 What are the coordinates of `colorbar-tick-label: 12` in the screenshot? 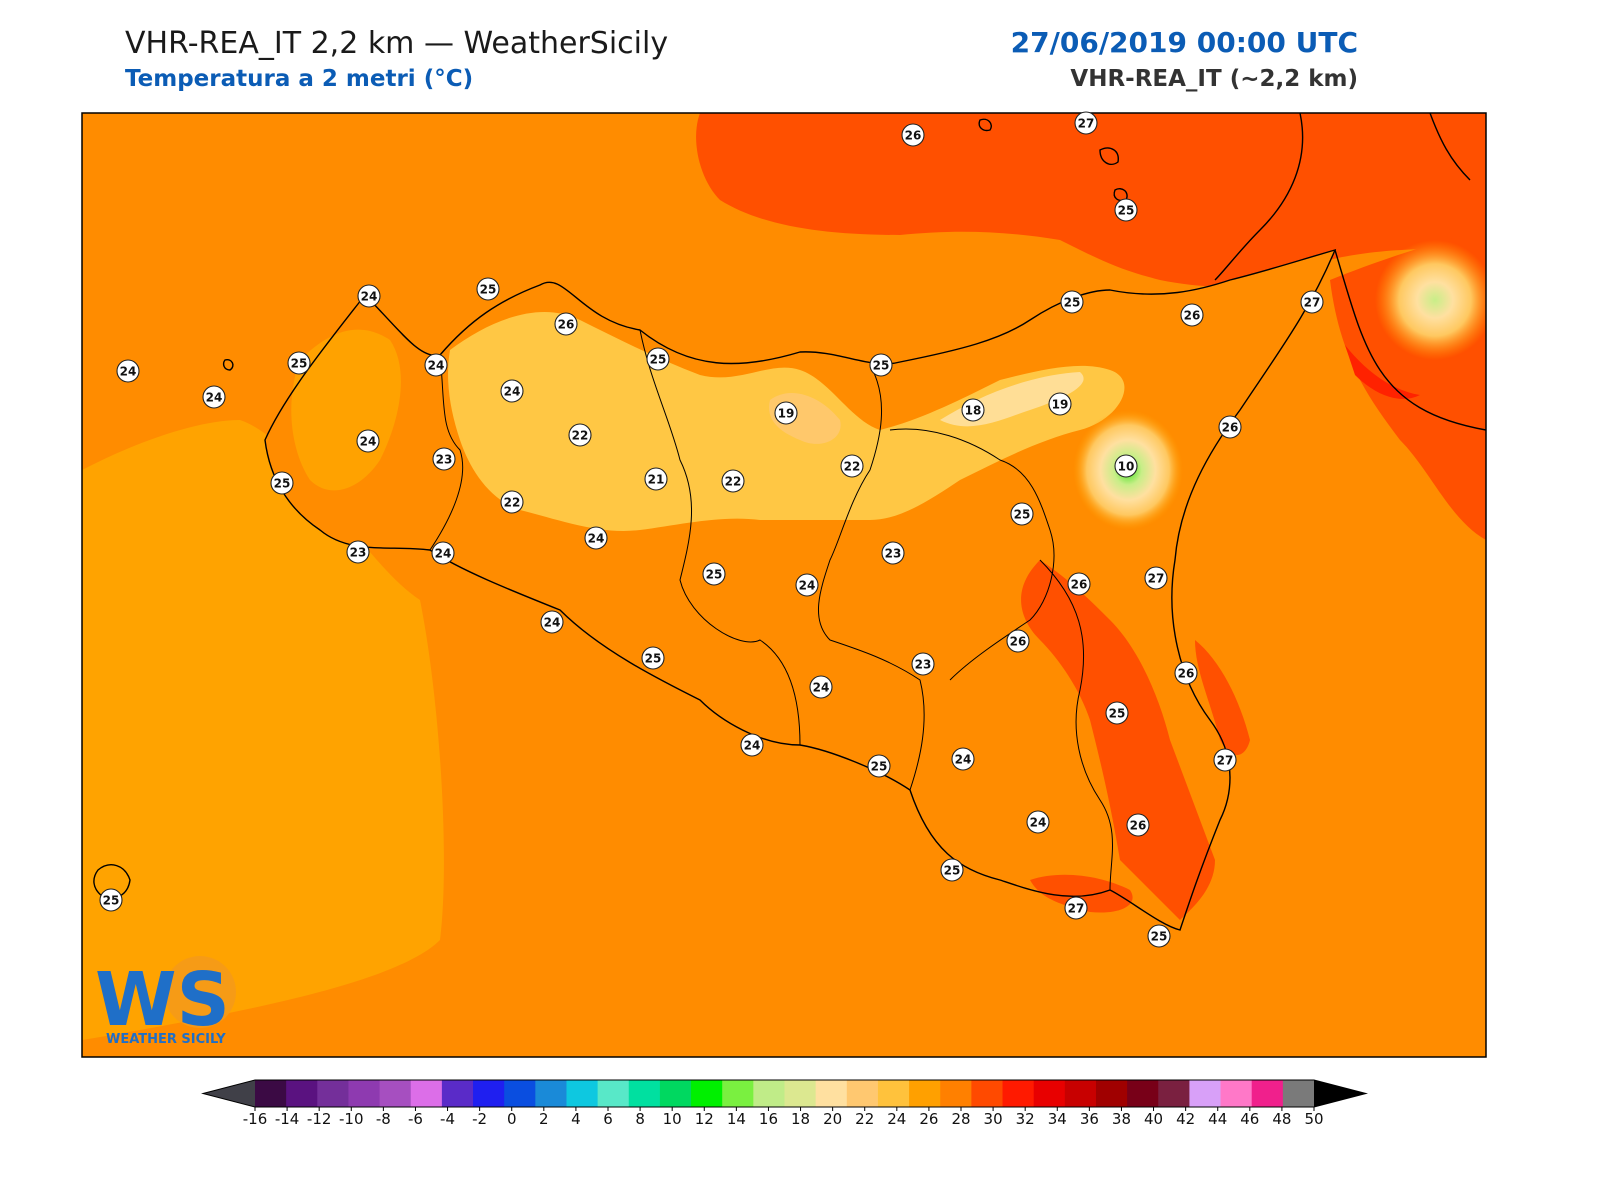 It's located at (704, 1119).